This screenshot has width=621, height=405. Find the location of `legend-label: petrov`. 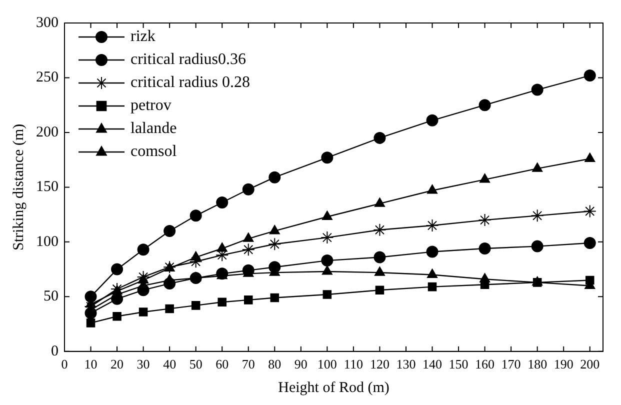

legend-label: petrov is located at coordinates (151, 105).